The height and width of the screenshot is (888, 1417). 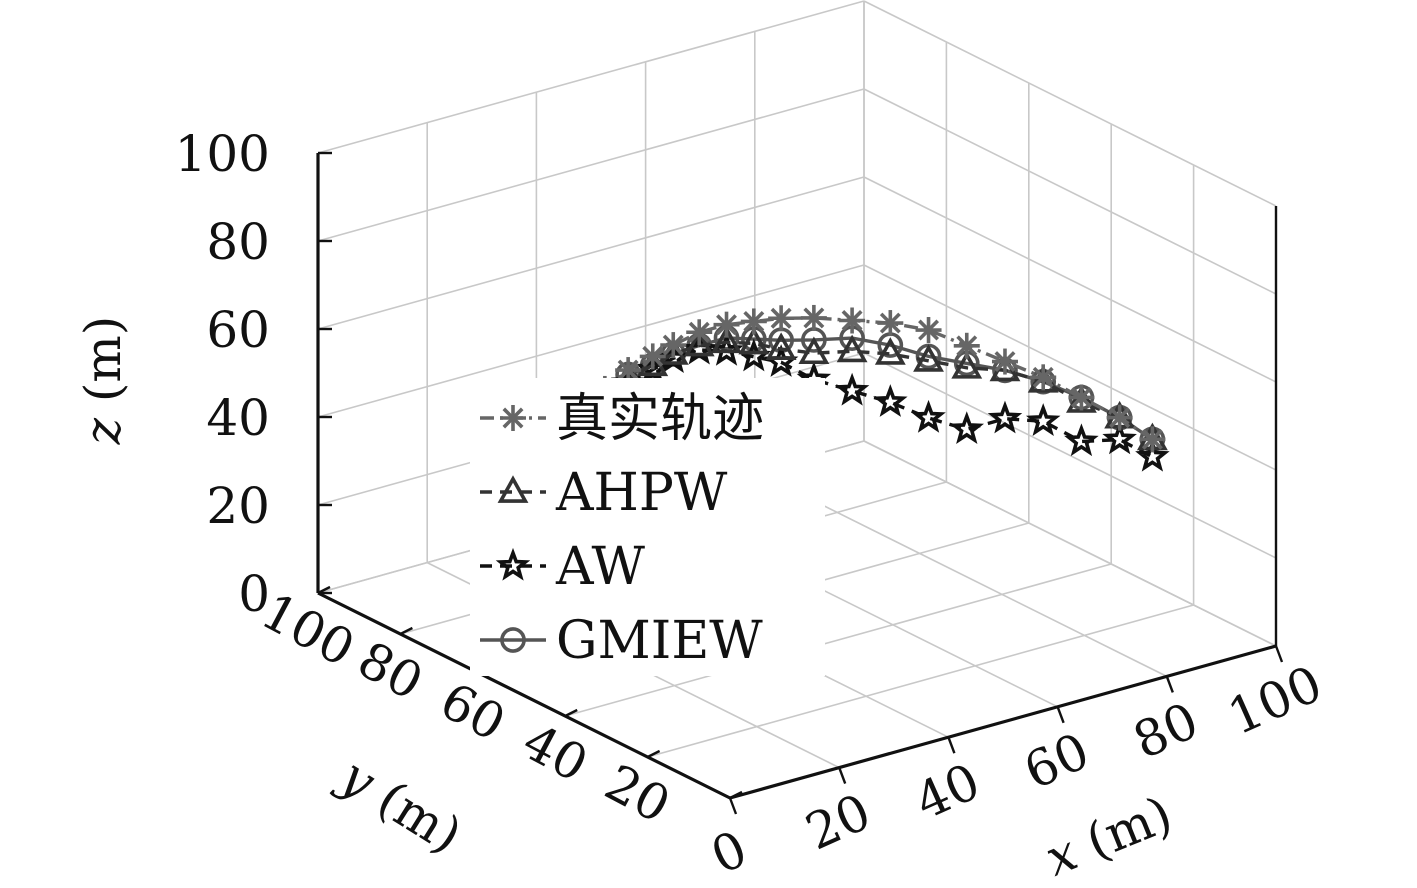 I want to click on legend-item: GMIEW, so click(x=621, y=641).